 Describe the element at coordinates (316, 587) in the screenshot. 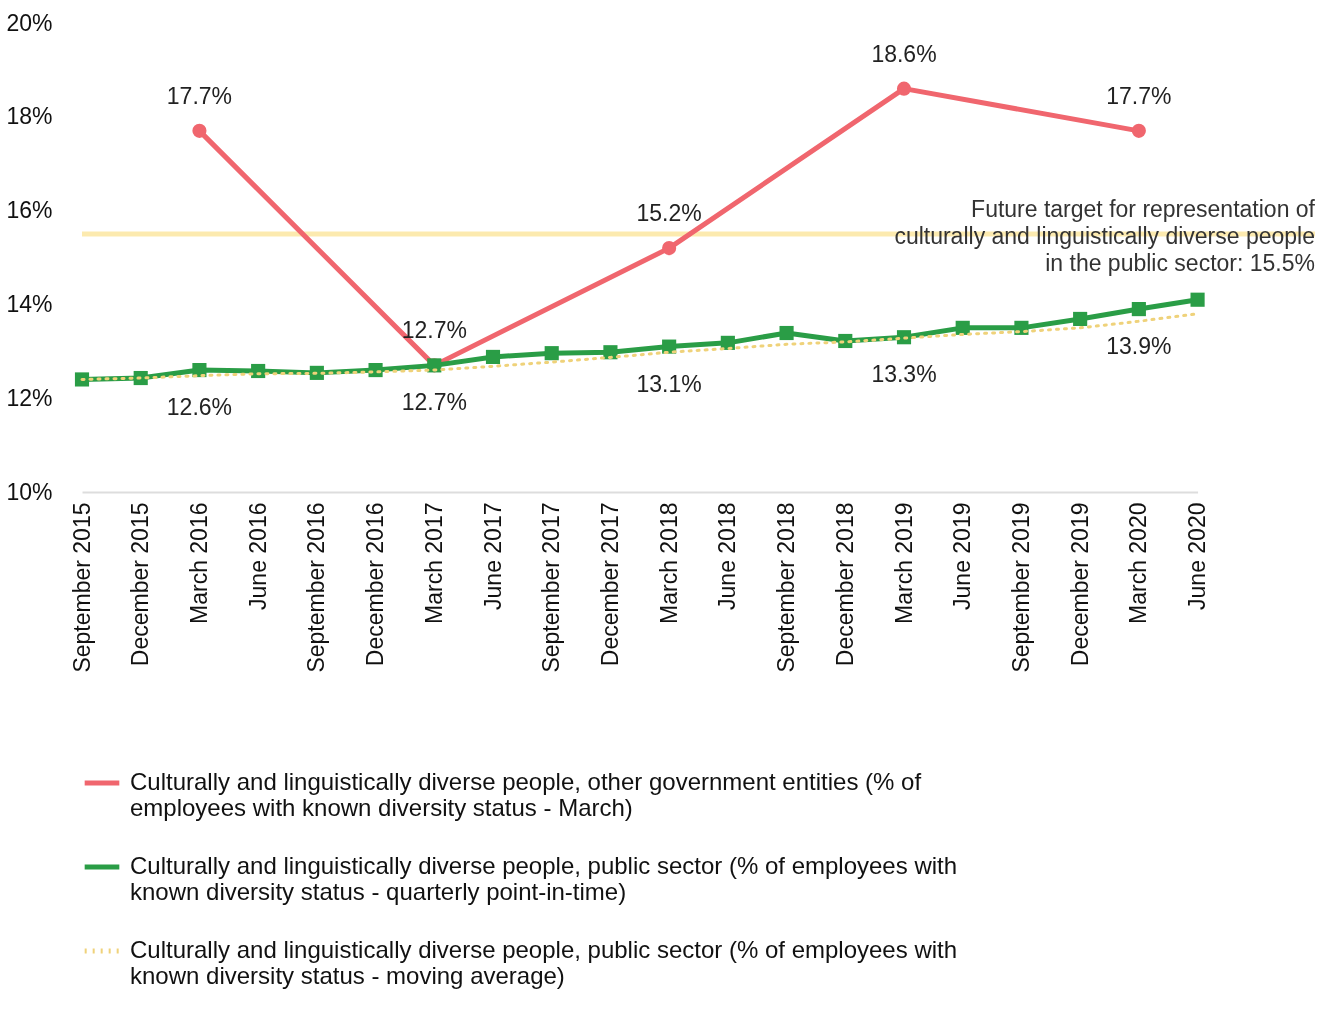

I see `x-tick-label: September 2016` at that location.